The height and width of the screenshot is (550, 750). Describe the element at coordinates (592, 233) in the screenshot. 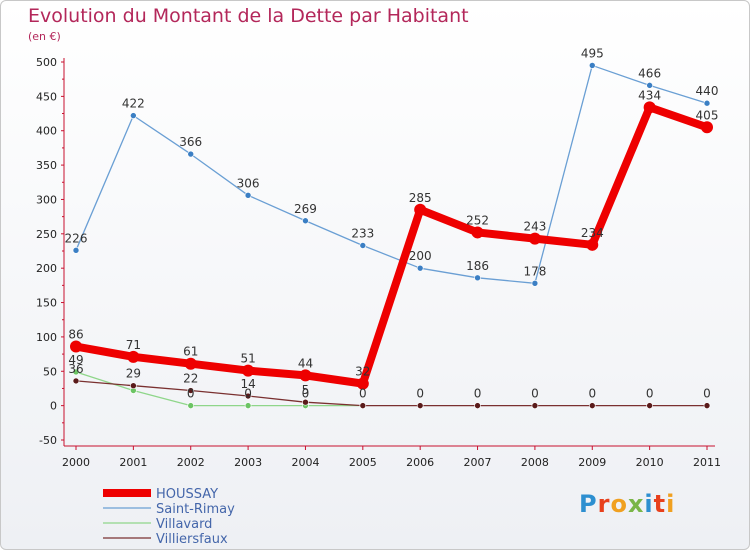

I see `data-label-houssay: 234` at that location.